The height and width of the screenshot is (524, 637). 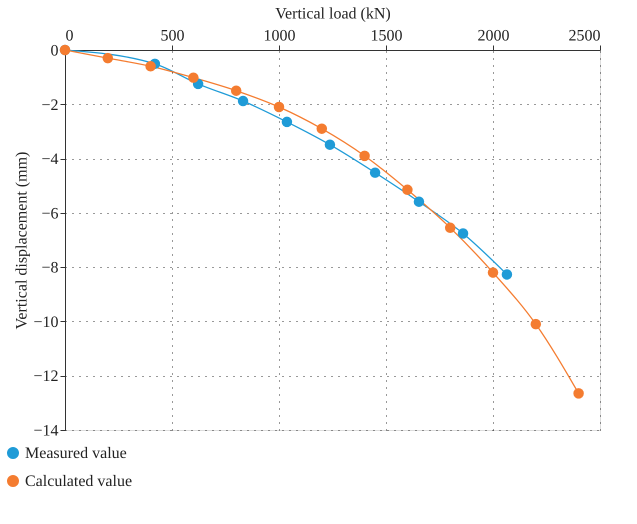 I want to click on y-tick-label: −4, so click(x=49, y=159).